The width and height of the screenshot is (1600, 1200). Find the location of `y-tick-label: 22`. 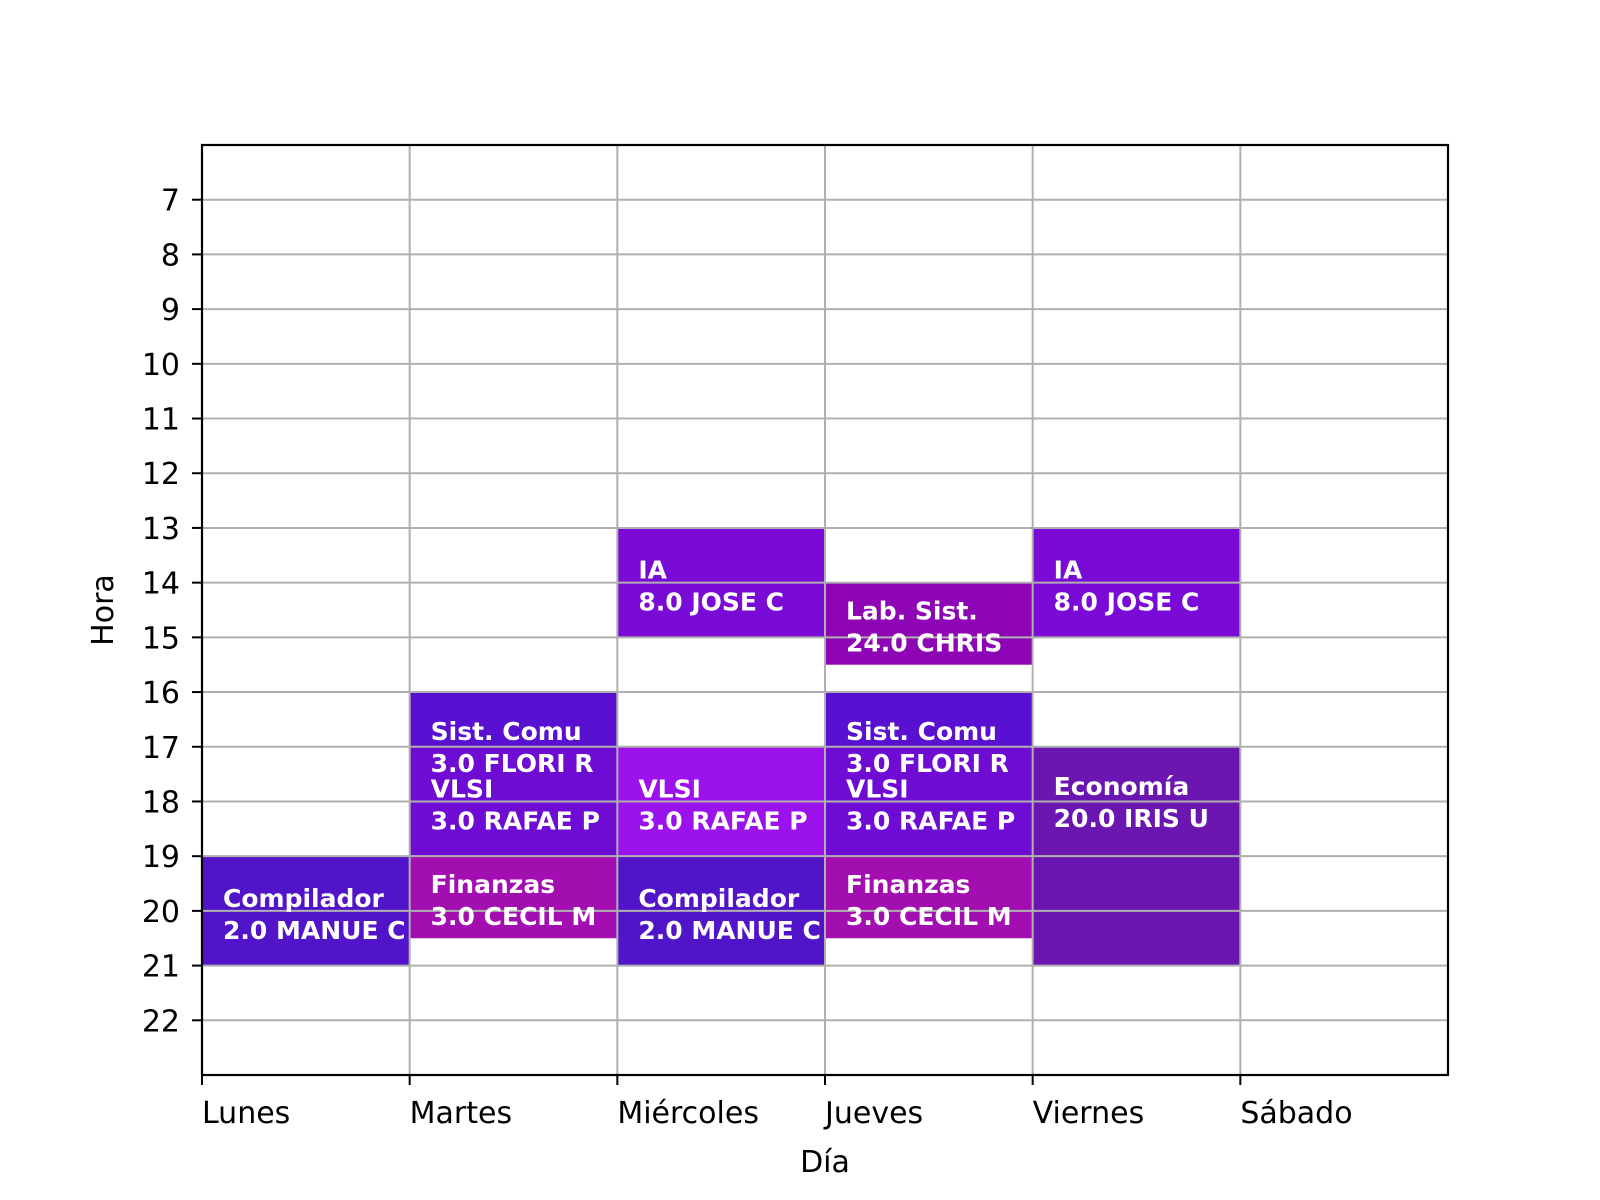

y-tick-label: 22 is located at coordinates (161, 1021).